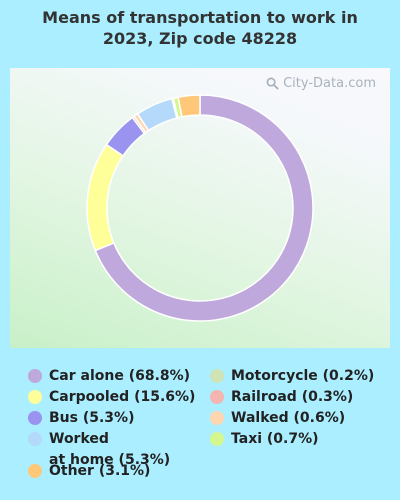 The height and width of the screenshot is (500, 400). I want to click on legend-item-other: Other (3.1%), so click(89, 471).